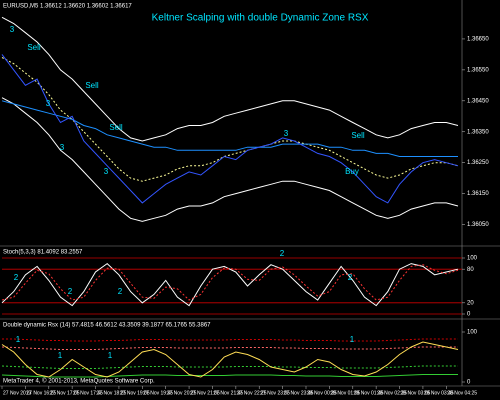 The height and width of the screenshot is (400, 500). Describe the element at coordinates (228, 393) in the screenshot. I see `x-tick-label: 27 Nov 21:45` at that location.